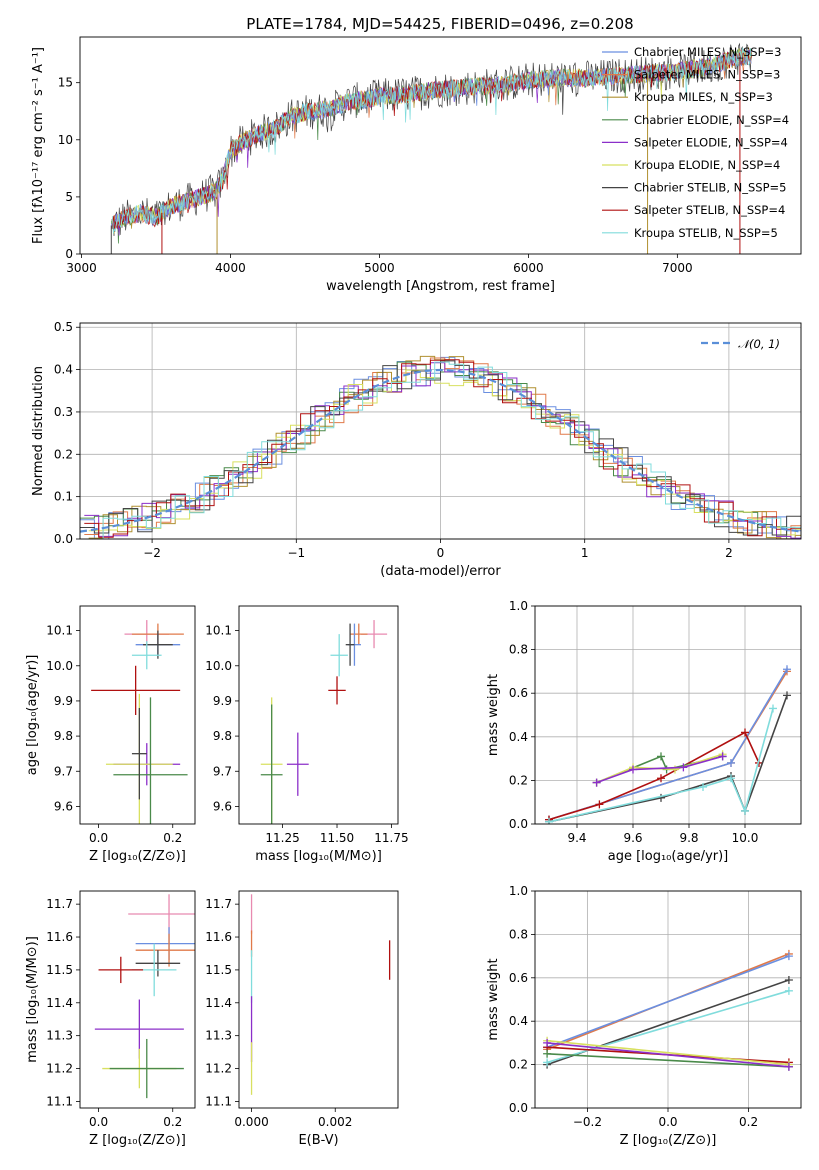  I want to click on x-tick-label: 4000, so click(230, 268).